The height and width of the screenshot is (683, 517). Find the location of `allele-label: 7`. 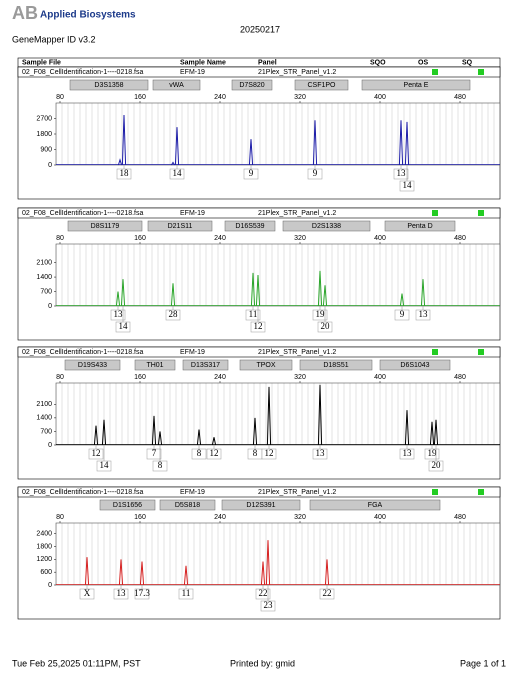

allele-label: 7 is located at coordinates (154, 453).